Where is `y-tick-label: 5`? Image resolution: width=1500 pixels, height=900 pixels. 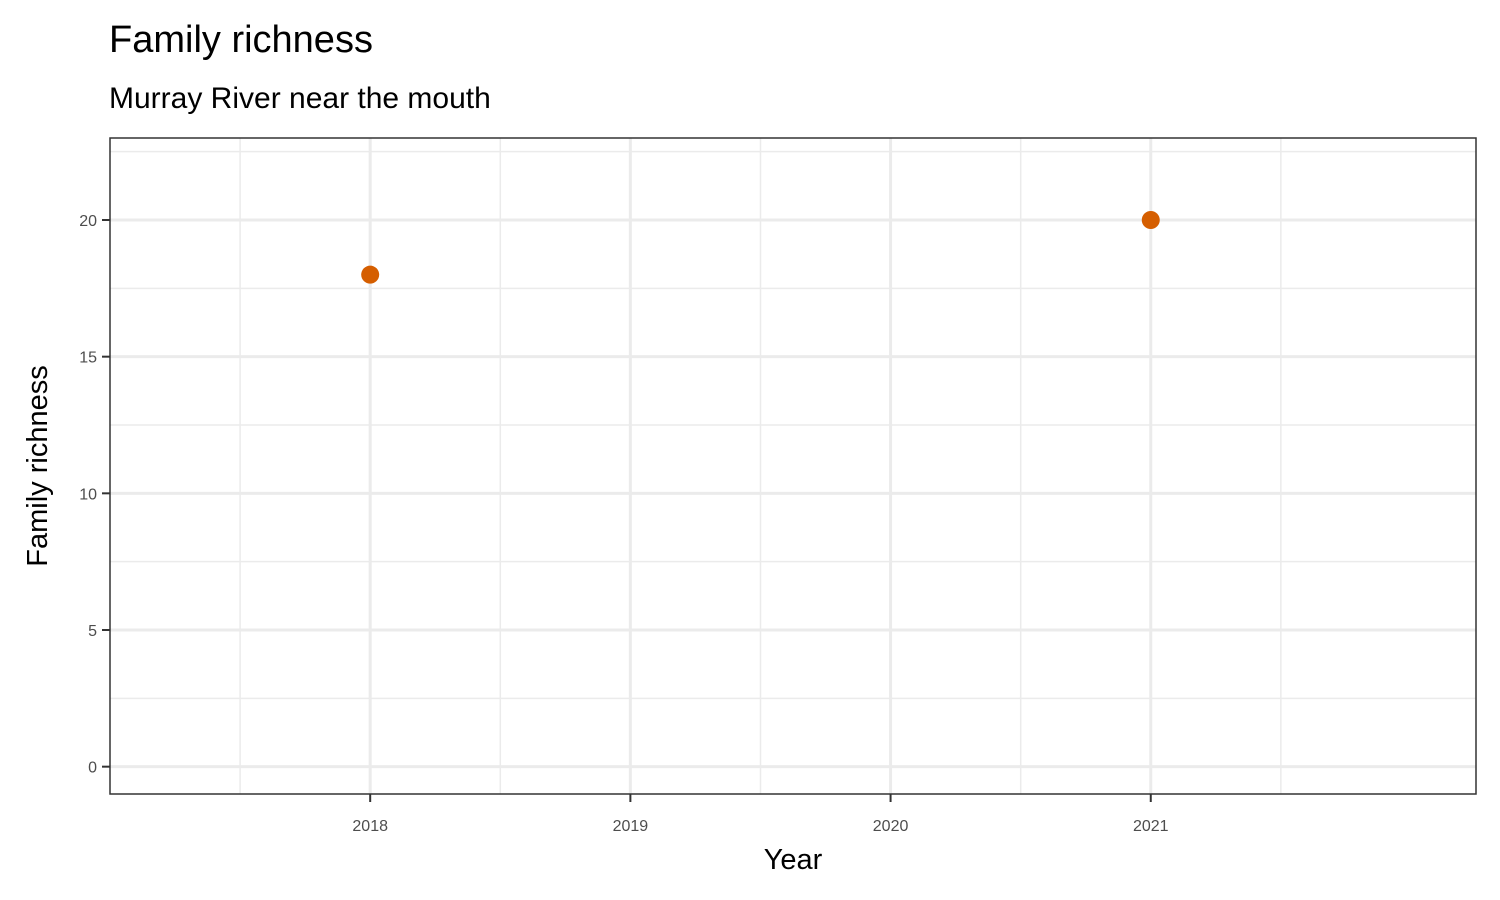 y-tick-label: 5 is located at coordinates (92, 631).